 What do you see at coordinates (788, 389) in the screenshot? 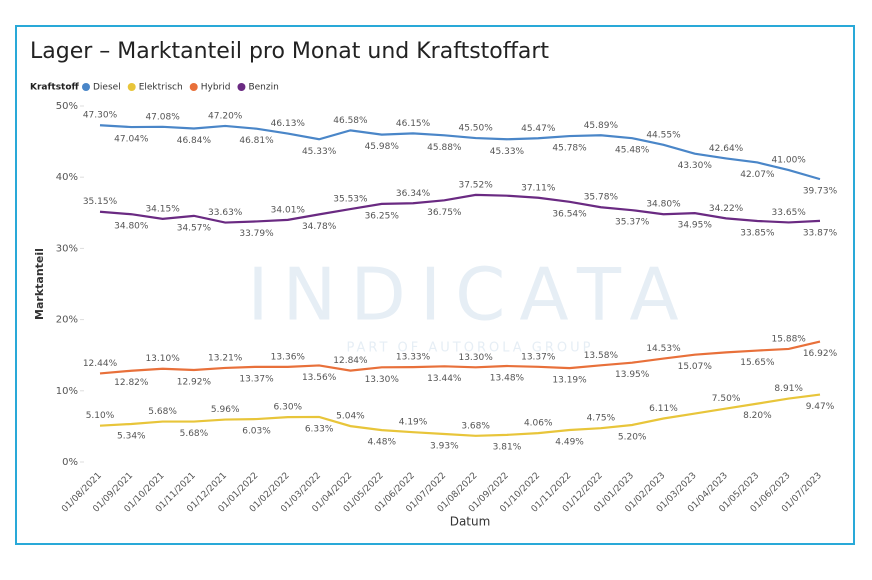
I see `data-label: 8.91%` at bounding box center [788, 389].